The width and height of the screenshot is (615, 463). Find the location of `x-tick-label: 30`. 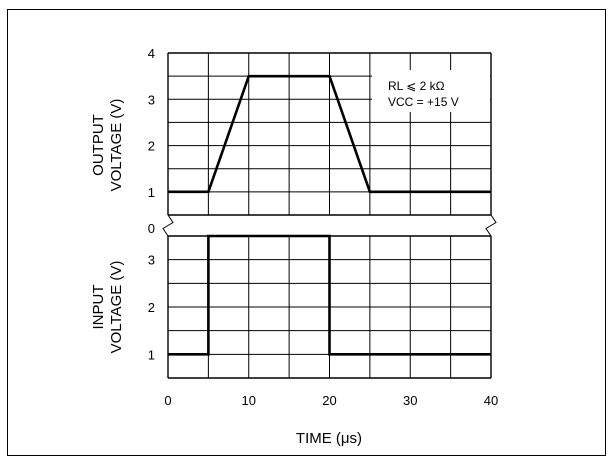

x-tick-label: 30 is located at coordinates (410, 400).